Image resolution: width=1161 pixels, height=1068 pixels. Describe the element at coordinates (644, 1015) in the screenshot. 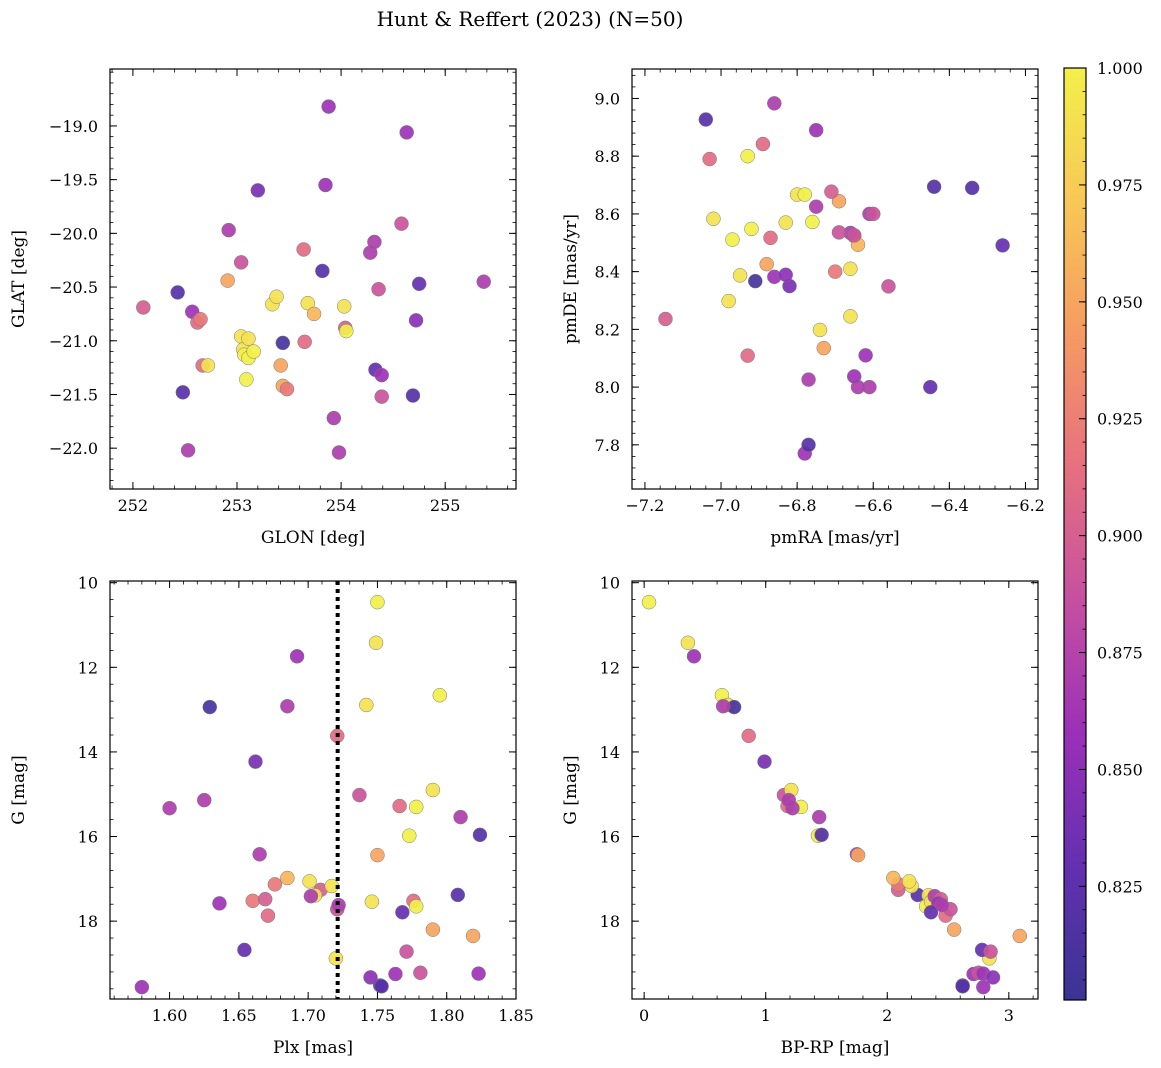

I see `x-tick-label: 0` at that location.